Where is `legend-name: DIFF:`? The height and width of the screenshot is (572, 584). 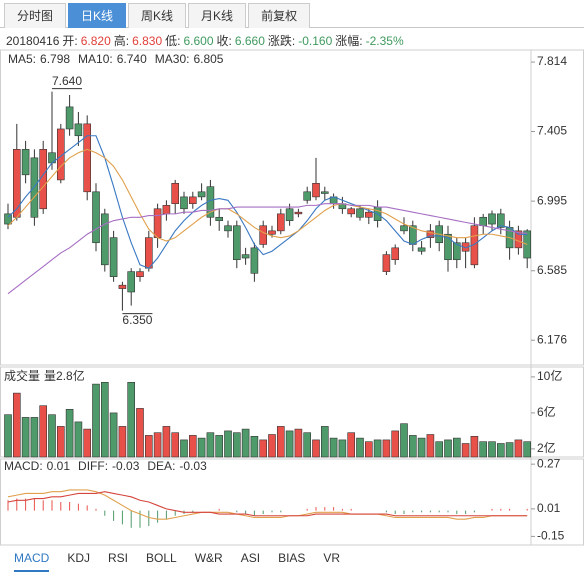
legend-name: DIFF: is located at coordinates (93, 466).